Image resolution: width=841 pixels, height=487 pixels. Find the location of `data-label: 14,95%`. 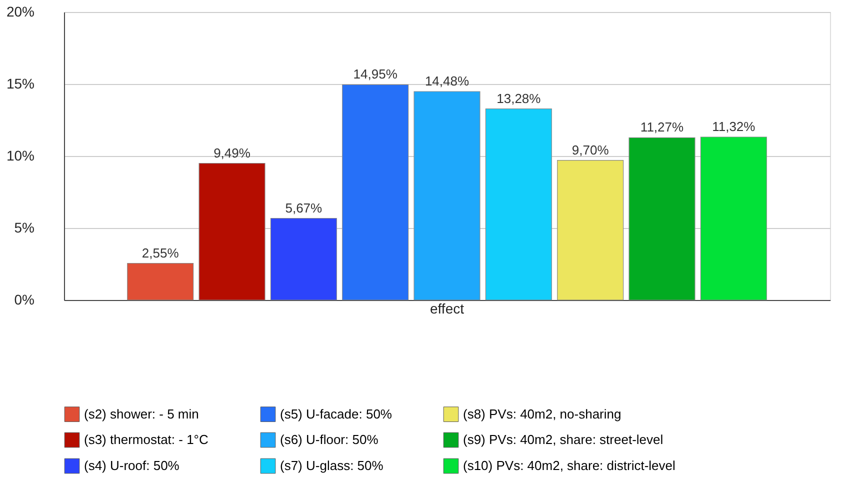

data-label: 14,95% is located at coordinates (375, 74).